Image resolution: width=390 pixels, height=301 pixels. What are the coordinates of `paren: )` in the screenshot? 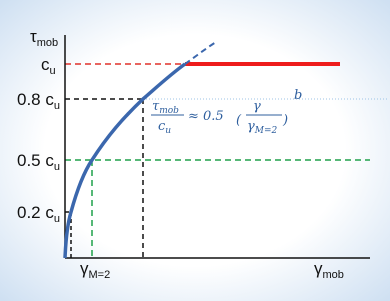 It's located at (285, 120).